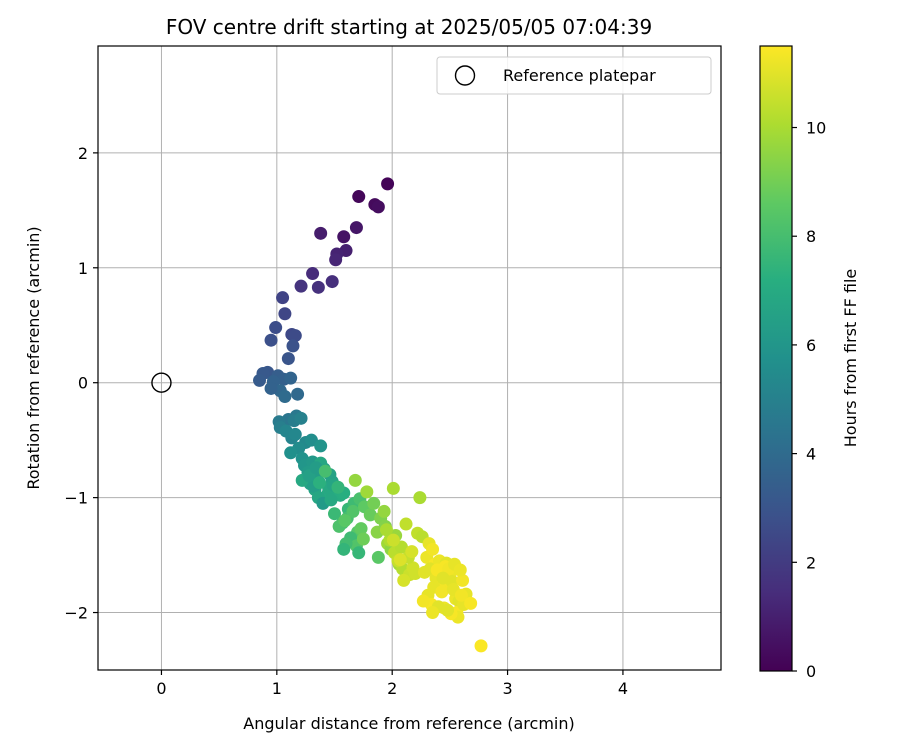  I want to click on colorbar-tick-label: 10, so click(816, 128).